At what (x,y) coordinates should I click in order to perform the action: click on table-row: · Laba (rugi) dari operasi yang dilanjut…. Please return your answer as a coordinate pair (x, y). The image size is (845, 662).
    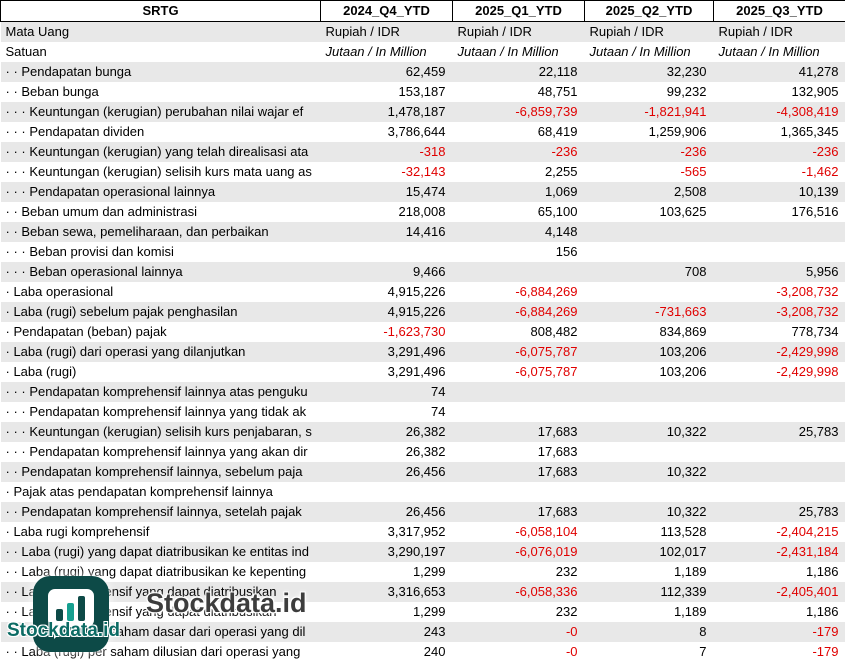
    Looking at the image, I should click on (423, 352).